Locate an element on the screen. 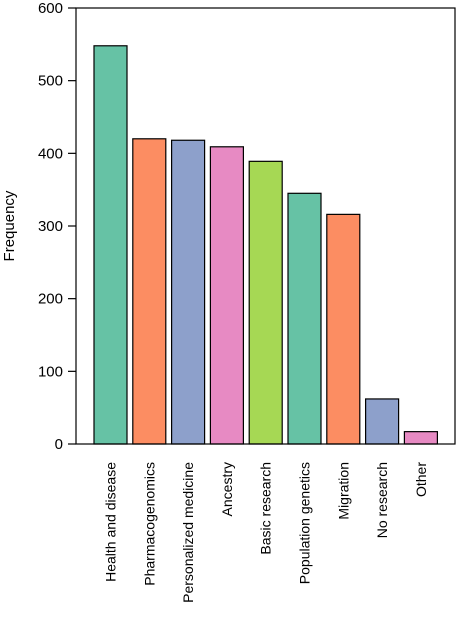 The width and height of the screenshot is (457, 640). y-tick-label: 100 is located at coordinates (50, 371).